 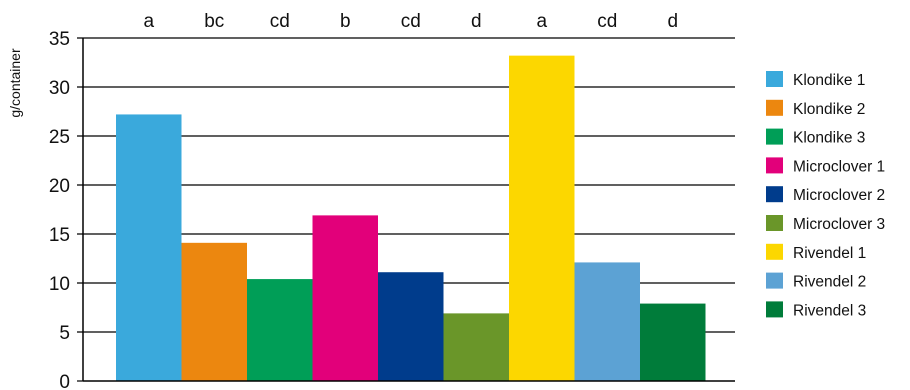 What do you see at coordinates (15, 83) in the screenshot?
I see `y-axis-label: g/container` at bounding box center [15, 83].